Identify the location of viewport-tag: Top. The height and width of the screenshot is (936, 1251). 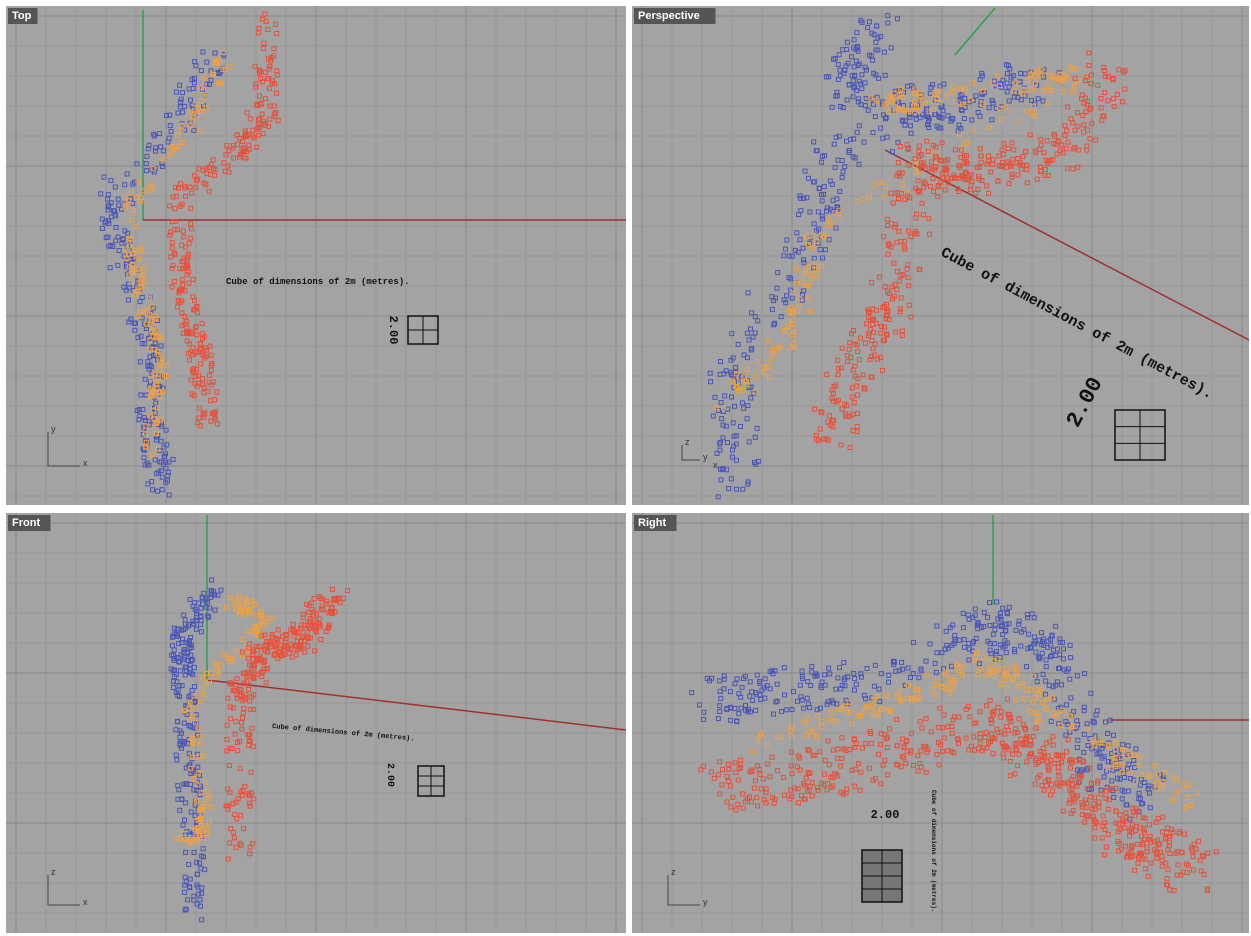
(22, 16).